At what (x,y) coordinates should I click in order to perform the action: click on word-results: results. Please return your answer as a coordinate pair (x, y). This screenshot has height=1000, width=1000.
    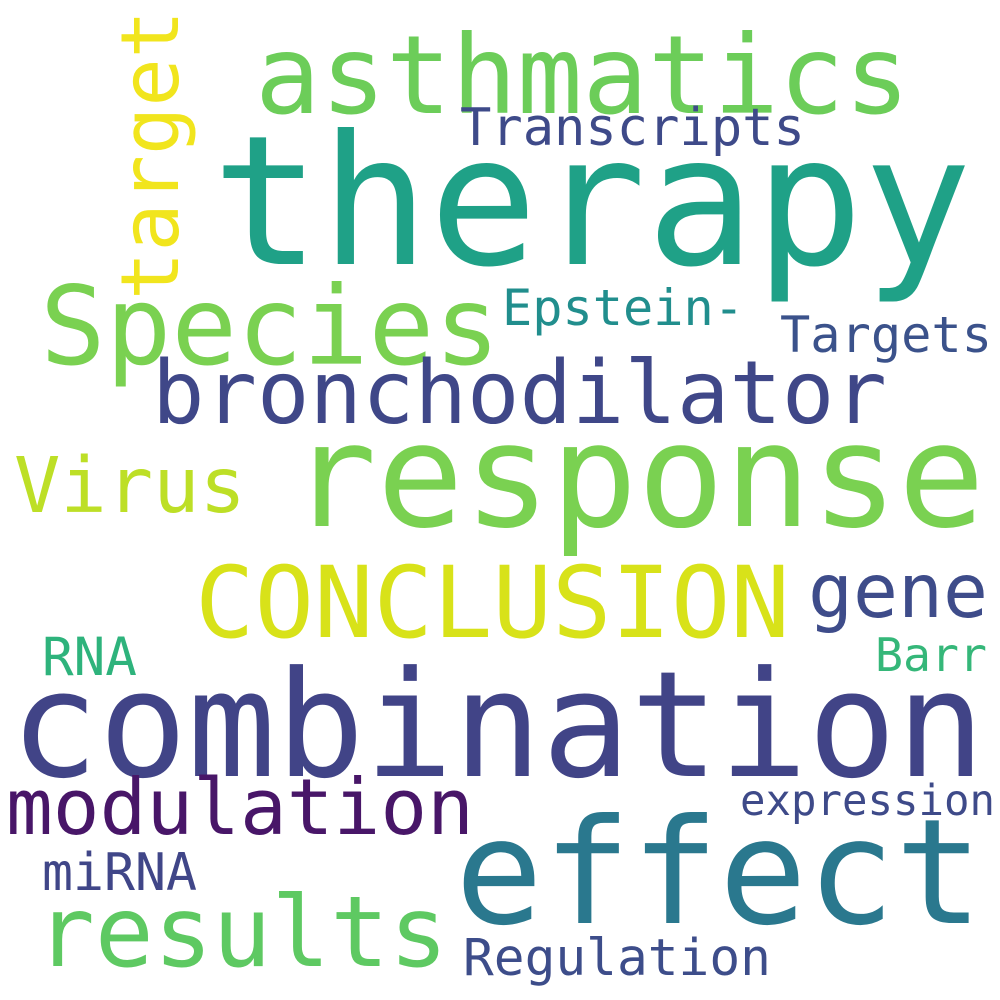
    Looking at the image, I should click on (242, 933).